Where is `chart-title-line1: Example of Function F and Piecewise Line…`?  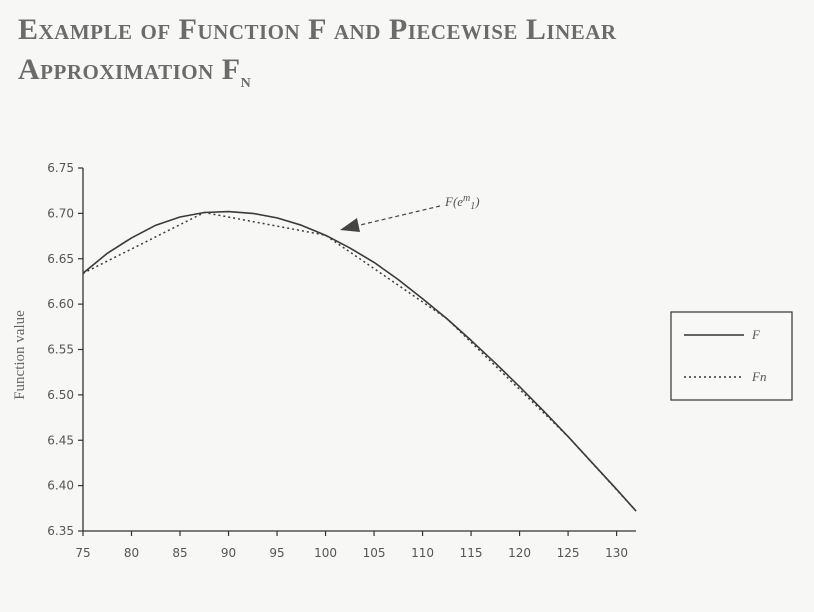 chart-title-line1: Example of Function F and Piecewise Line… is located at coordinates (317, 29).